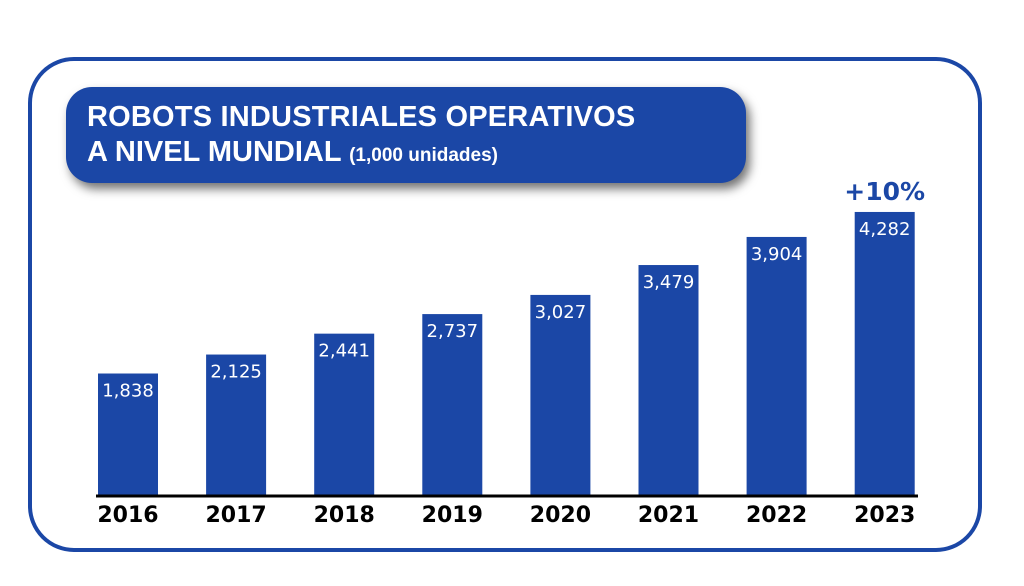 The image size is (1024, 586). Describe the element at coordinates (885, 229) in the screenshot. I see `data-label-2023: 4,282` at that location.